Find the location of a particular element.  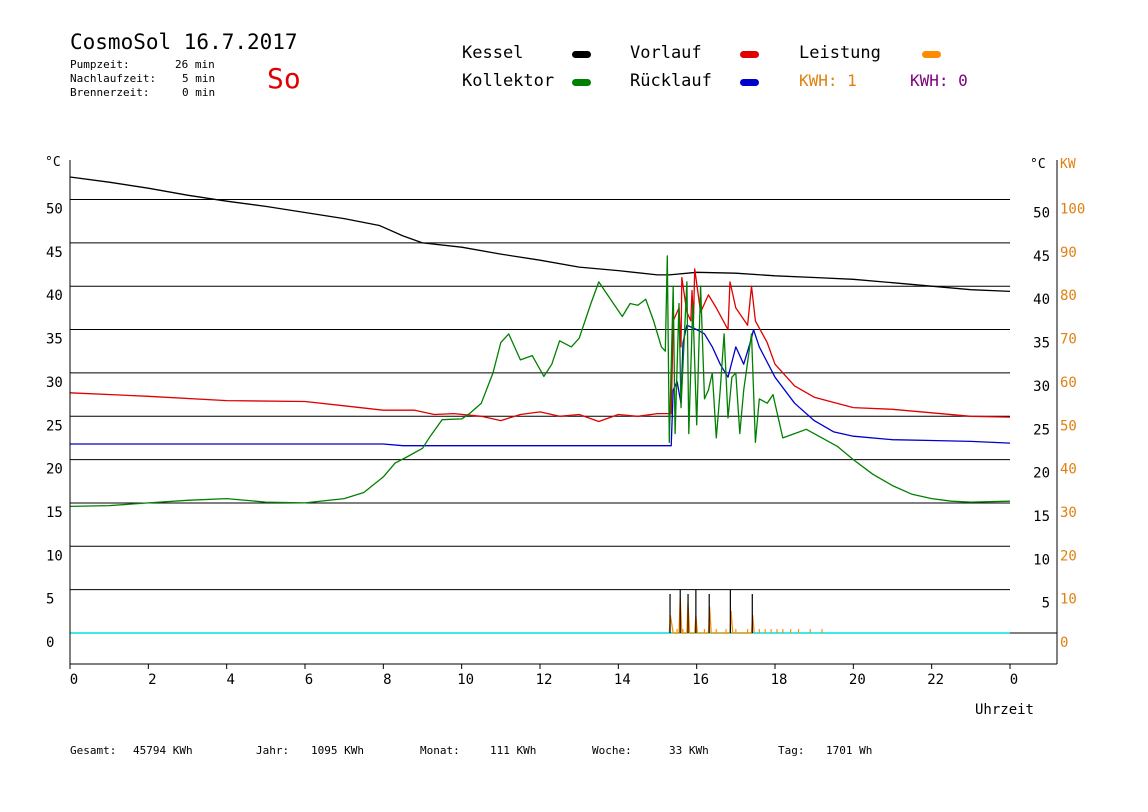

footer-monat-label: Monat: is located at coordinates (440, 750).